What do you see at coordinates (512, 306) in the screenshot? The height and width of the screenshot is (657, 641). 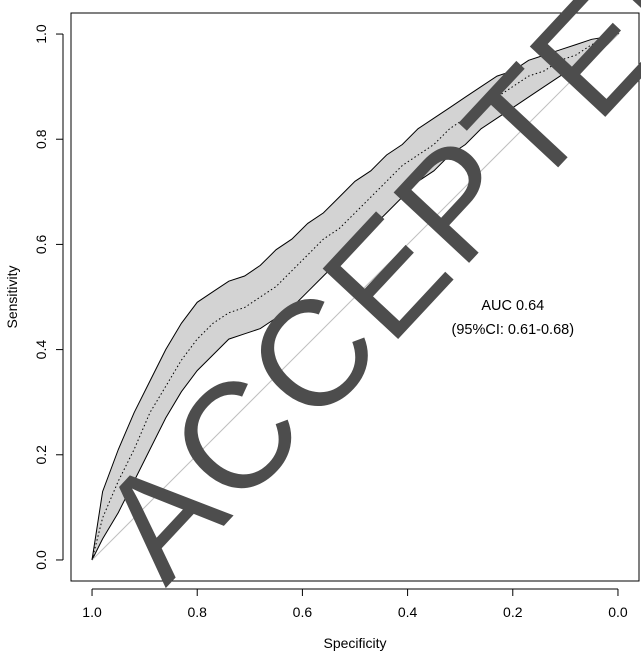 I see `auc-annotation: AUC 0.64` at bounding box center [512, 306].